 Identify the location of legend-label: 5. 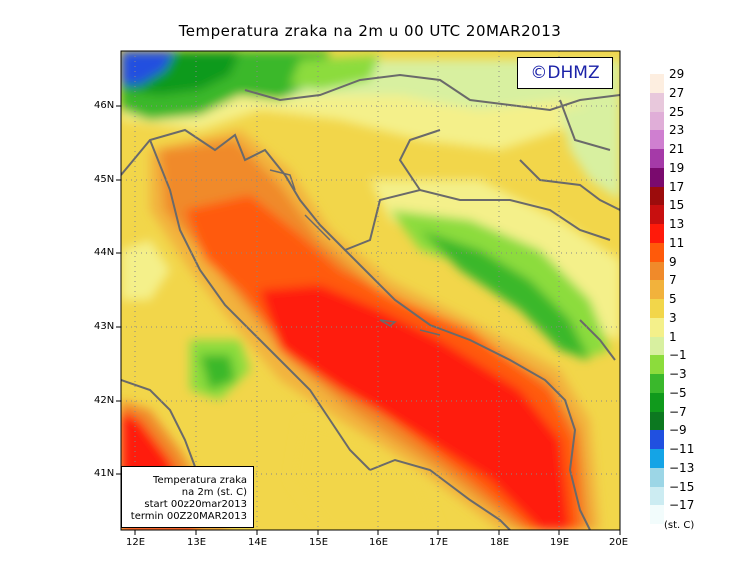
(673, 299).